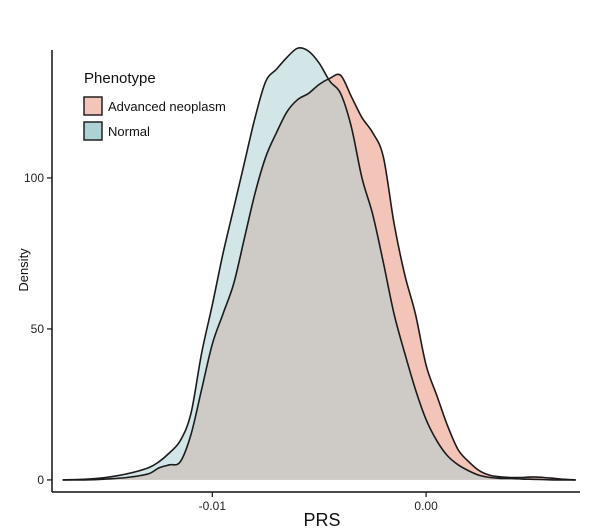 This screenshot has width=590, height=532. I want to click on x-tick-label: 0.00, so click(426, 506).